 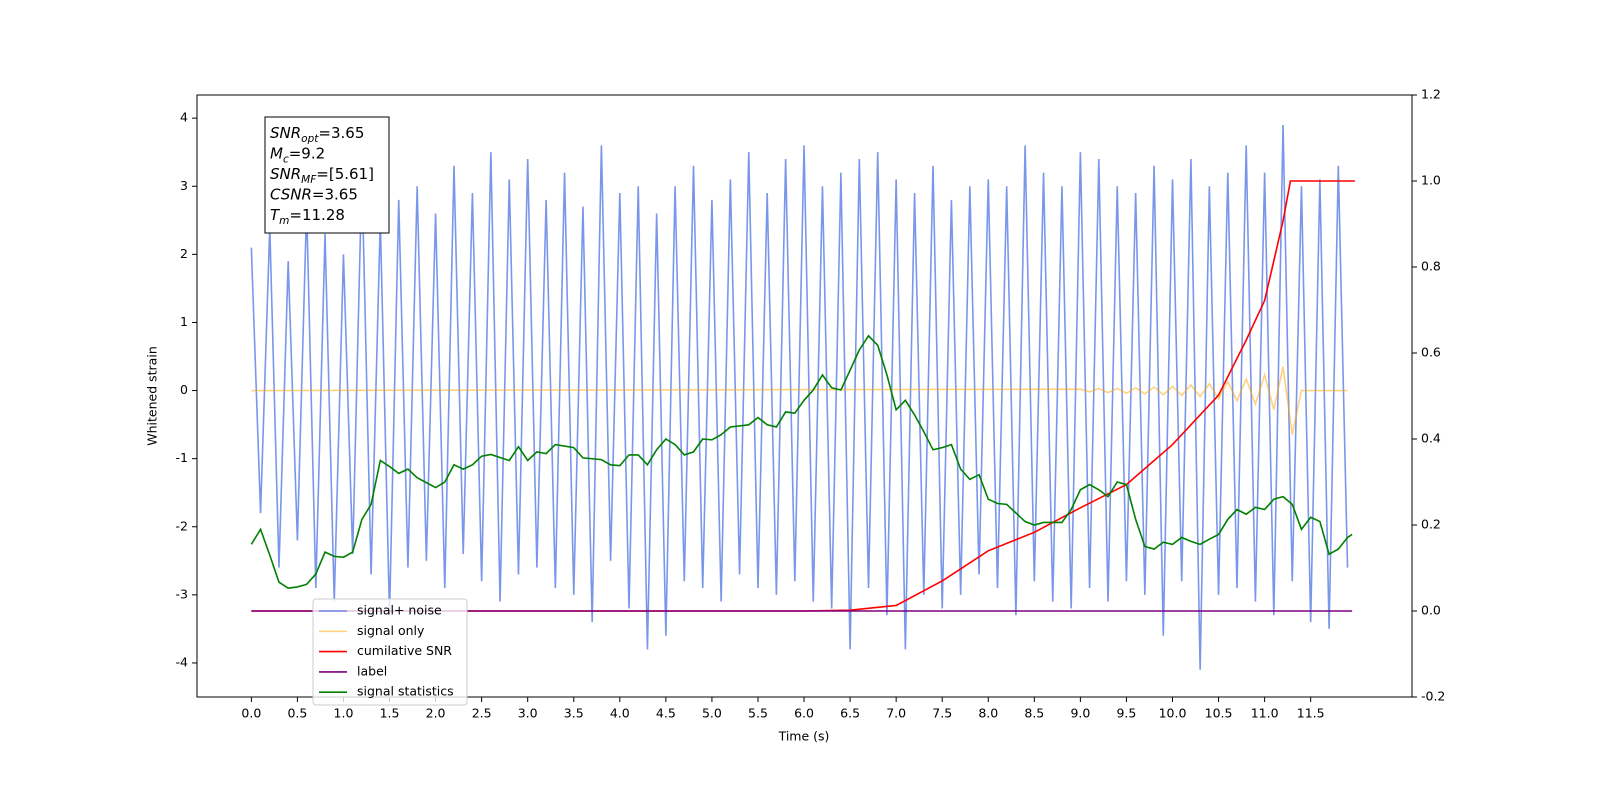 What do you see at coordinates (1431, 524) in the screenshot?
I see `y2-tick-label: 0.2` at bounding box center [1431, 524].